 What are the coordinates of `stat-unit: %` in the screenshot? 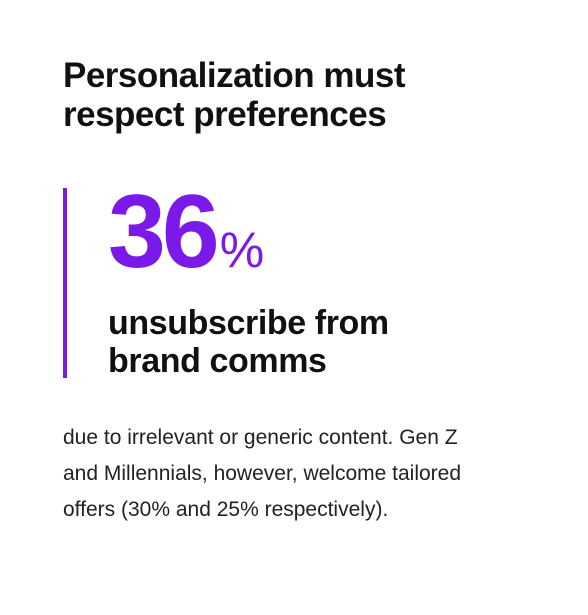 It's located at (242, 250).